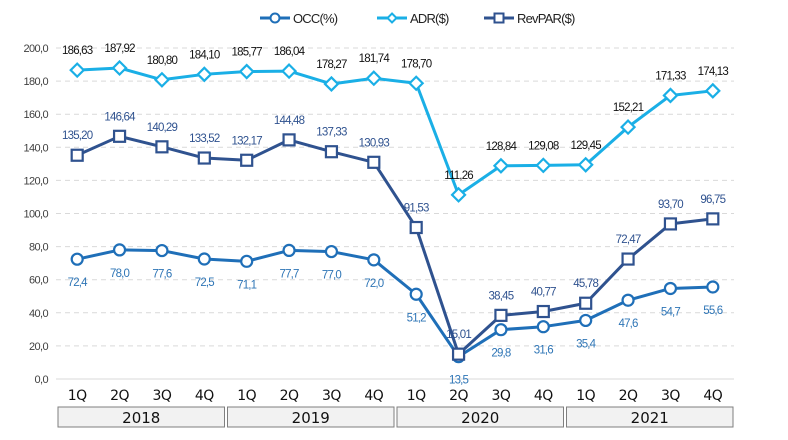 This screenshot has height=440, width=788. What do you see at coordinates (429, 18) in the screenshot?
I see `legend-label: ADR($)` at bounding box center [429, 18].